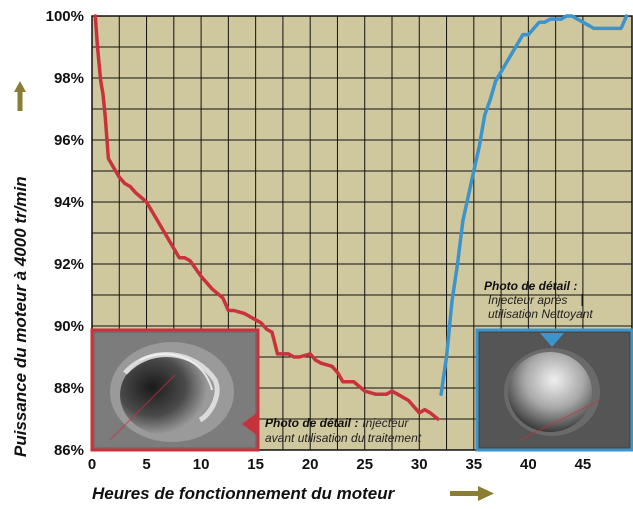  Describe the element at coordinates (92, 464) in the screenshot. I see `x-tick-label: 0` at that location.